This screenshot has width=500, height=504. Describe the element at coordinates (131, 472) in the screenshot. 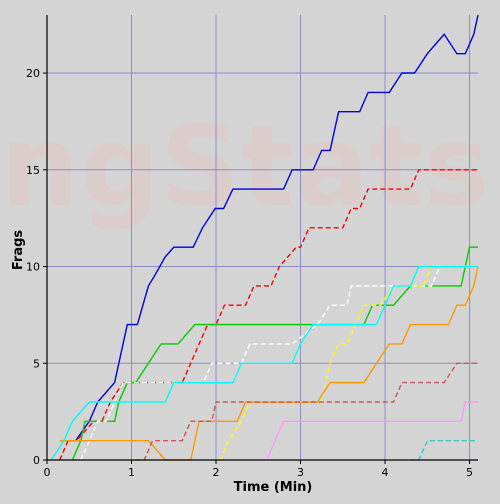

I see `x-tick-label-1: 1` at that location.